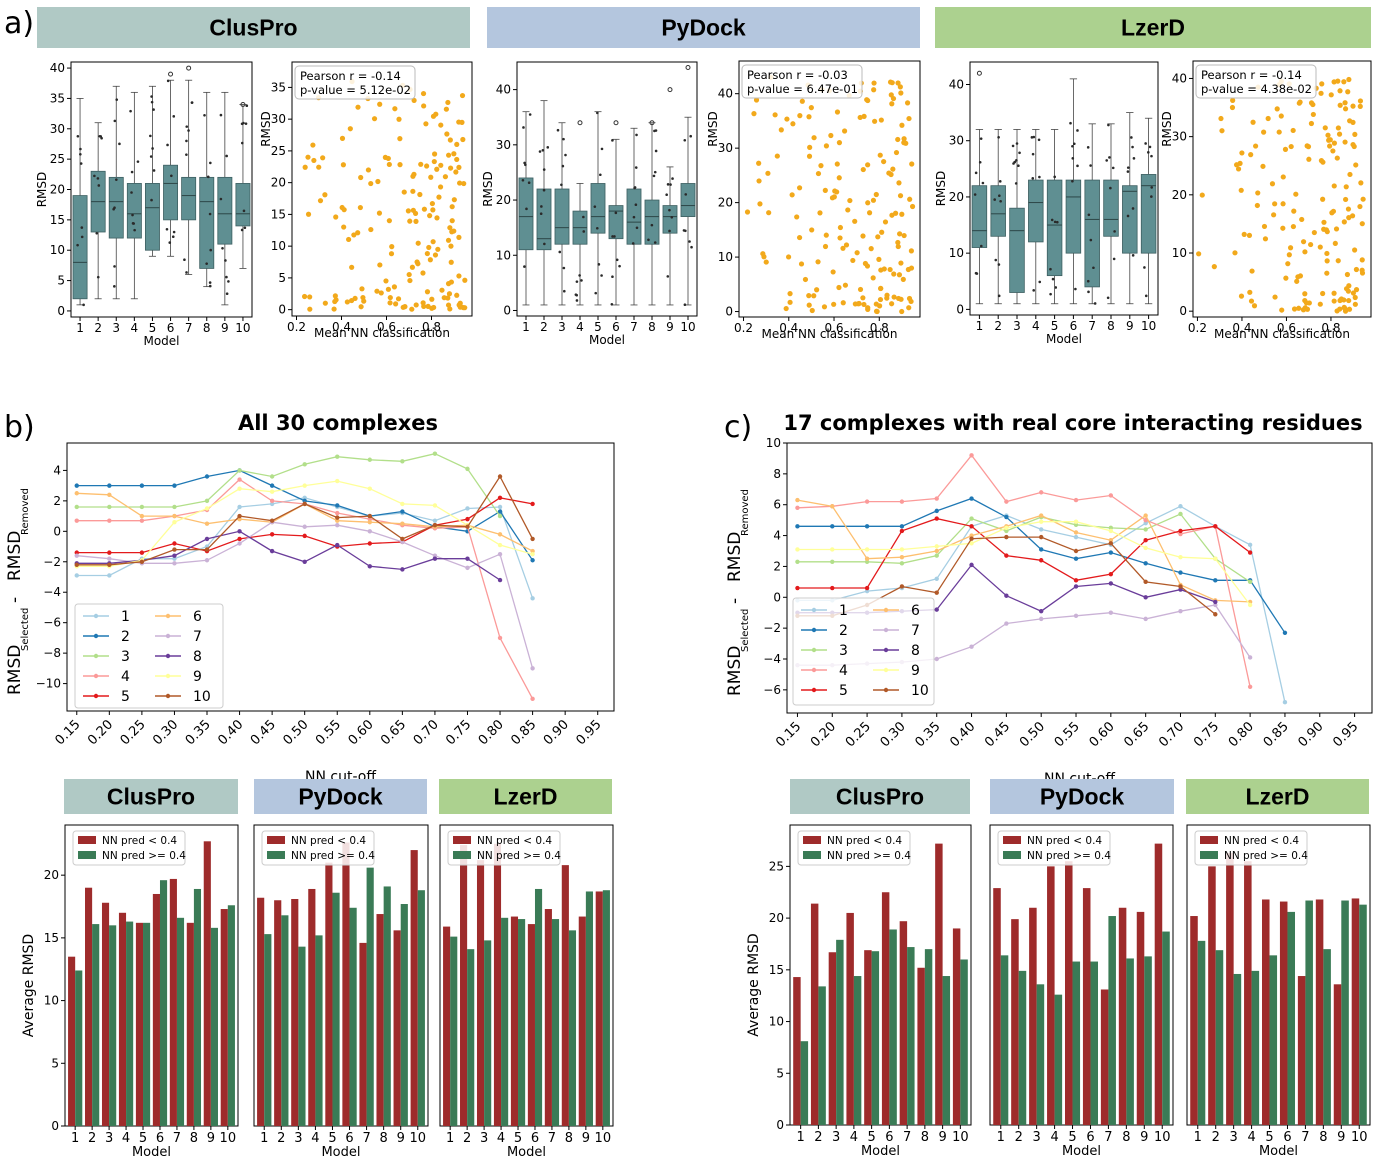 Image resolution: width=1399 pixels, height=1172 pixels. Describe the element at coordinates (925, 1137) in the screenshot. I see `c-bar-cluspro-x-tick-label: 8` at that location.